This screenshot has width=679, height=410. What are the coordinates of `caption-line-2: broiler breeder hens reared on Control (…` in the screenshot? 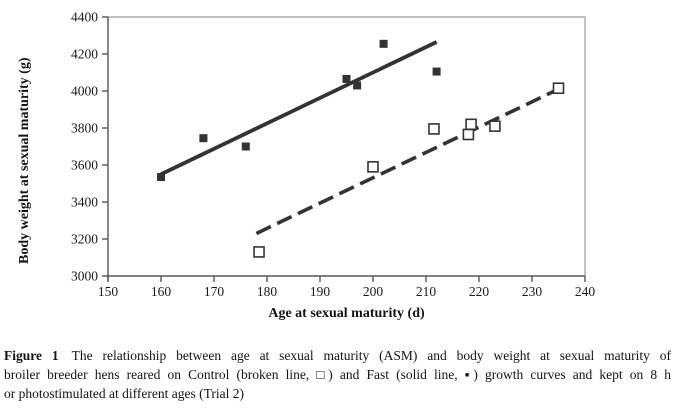 It's located at (337, 374).